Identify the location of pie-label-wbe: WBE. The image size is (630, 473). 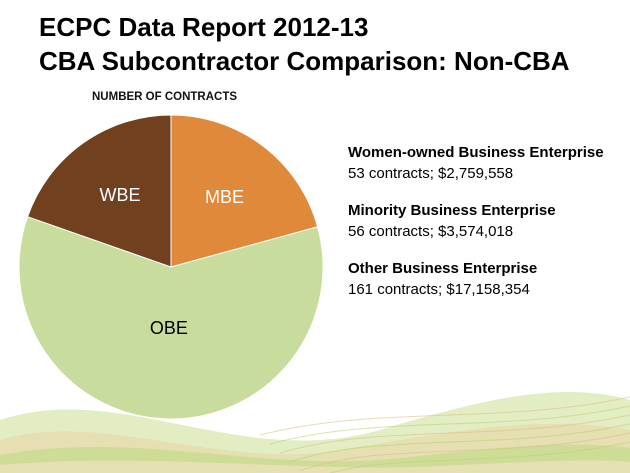
(119, 195).